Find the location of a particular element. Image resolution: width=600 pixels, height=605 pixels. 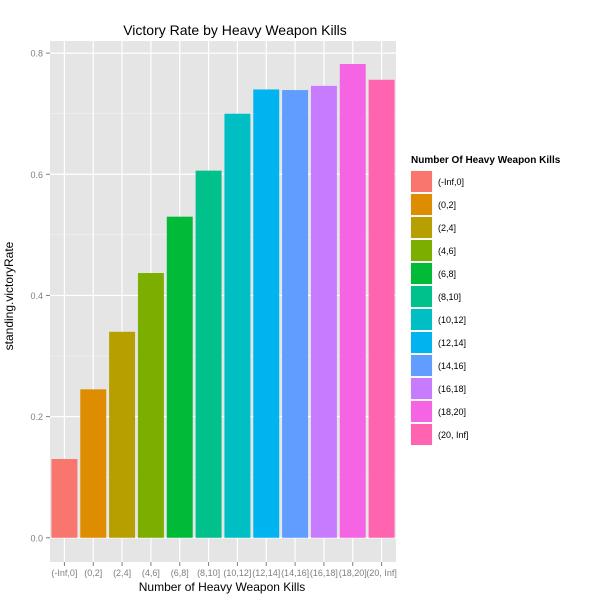

legend-title: Number Of Heavy Weapon Kills is located at coordinates (486, 160).